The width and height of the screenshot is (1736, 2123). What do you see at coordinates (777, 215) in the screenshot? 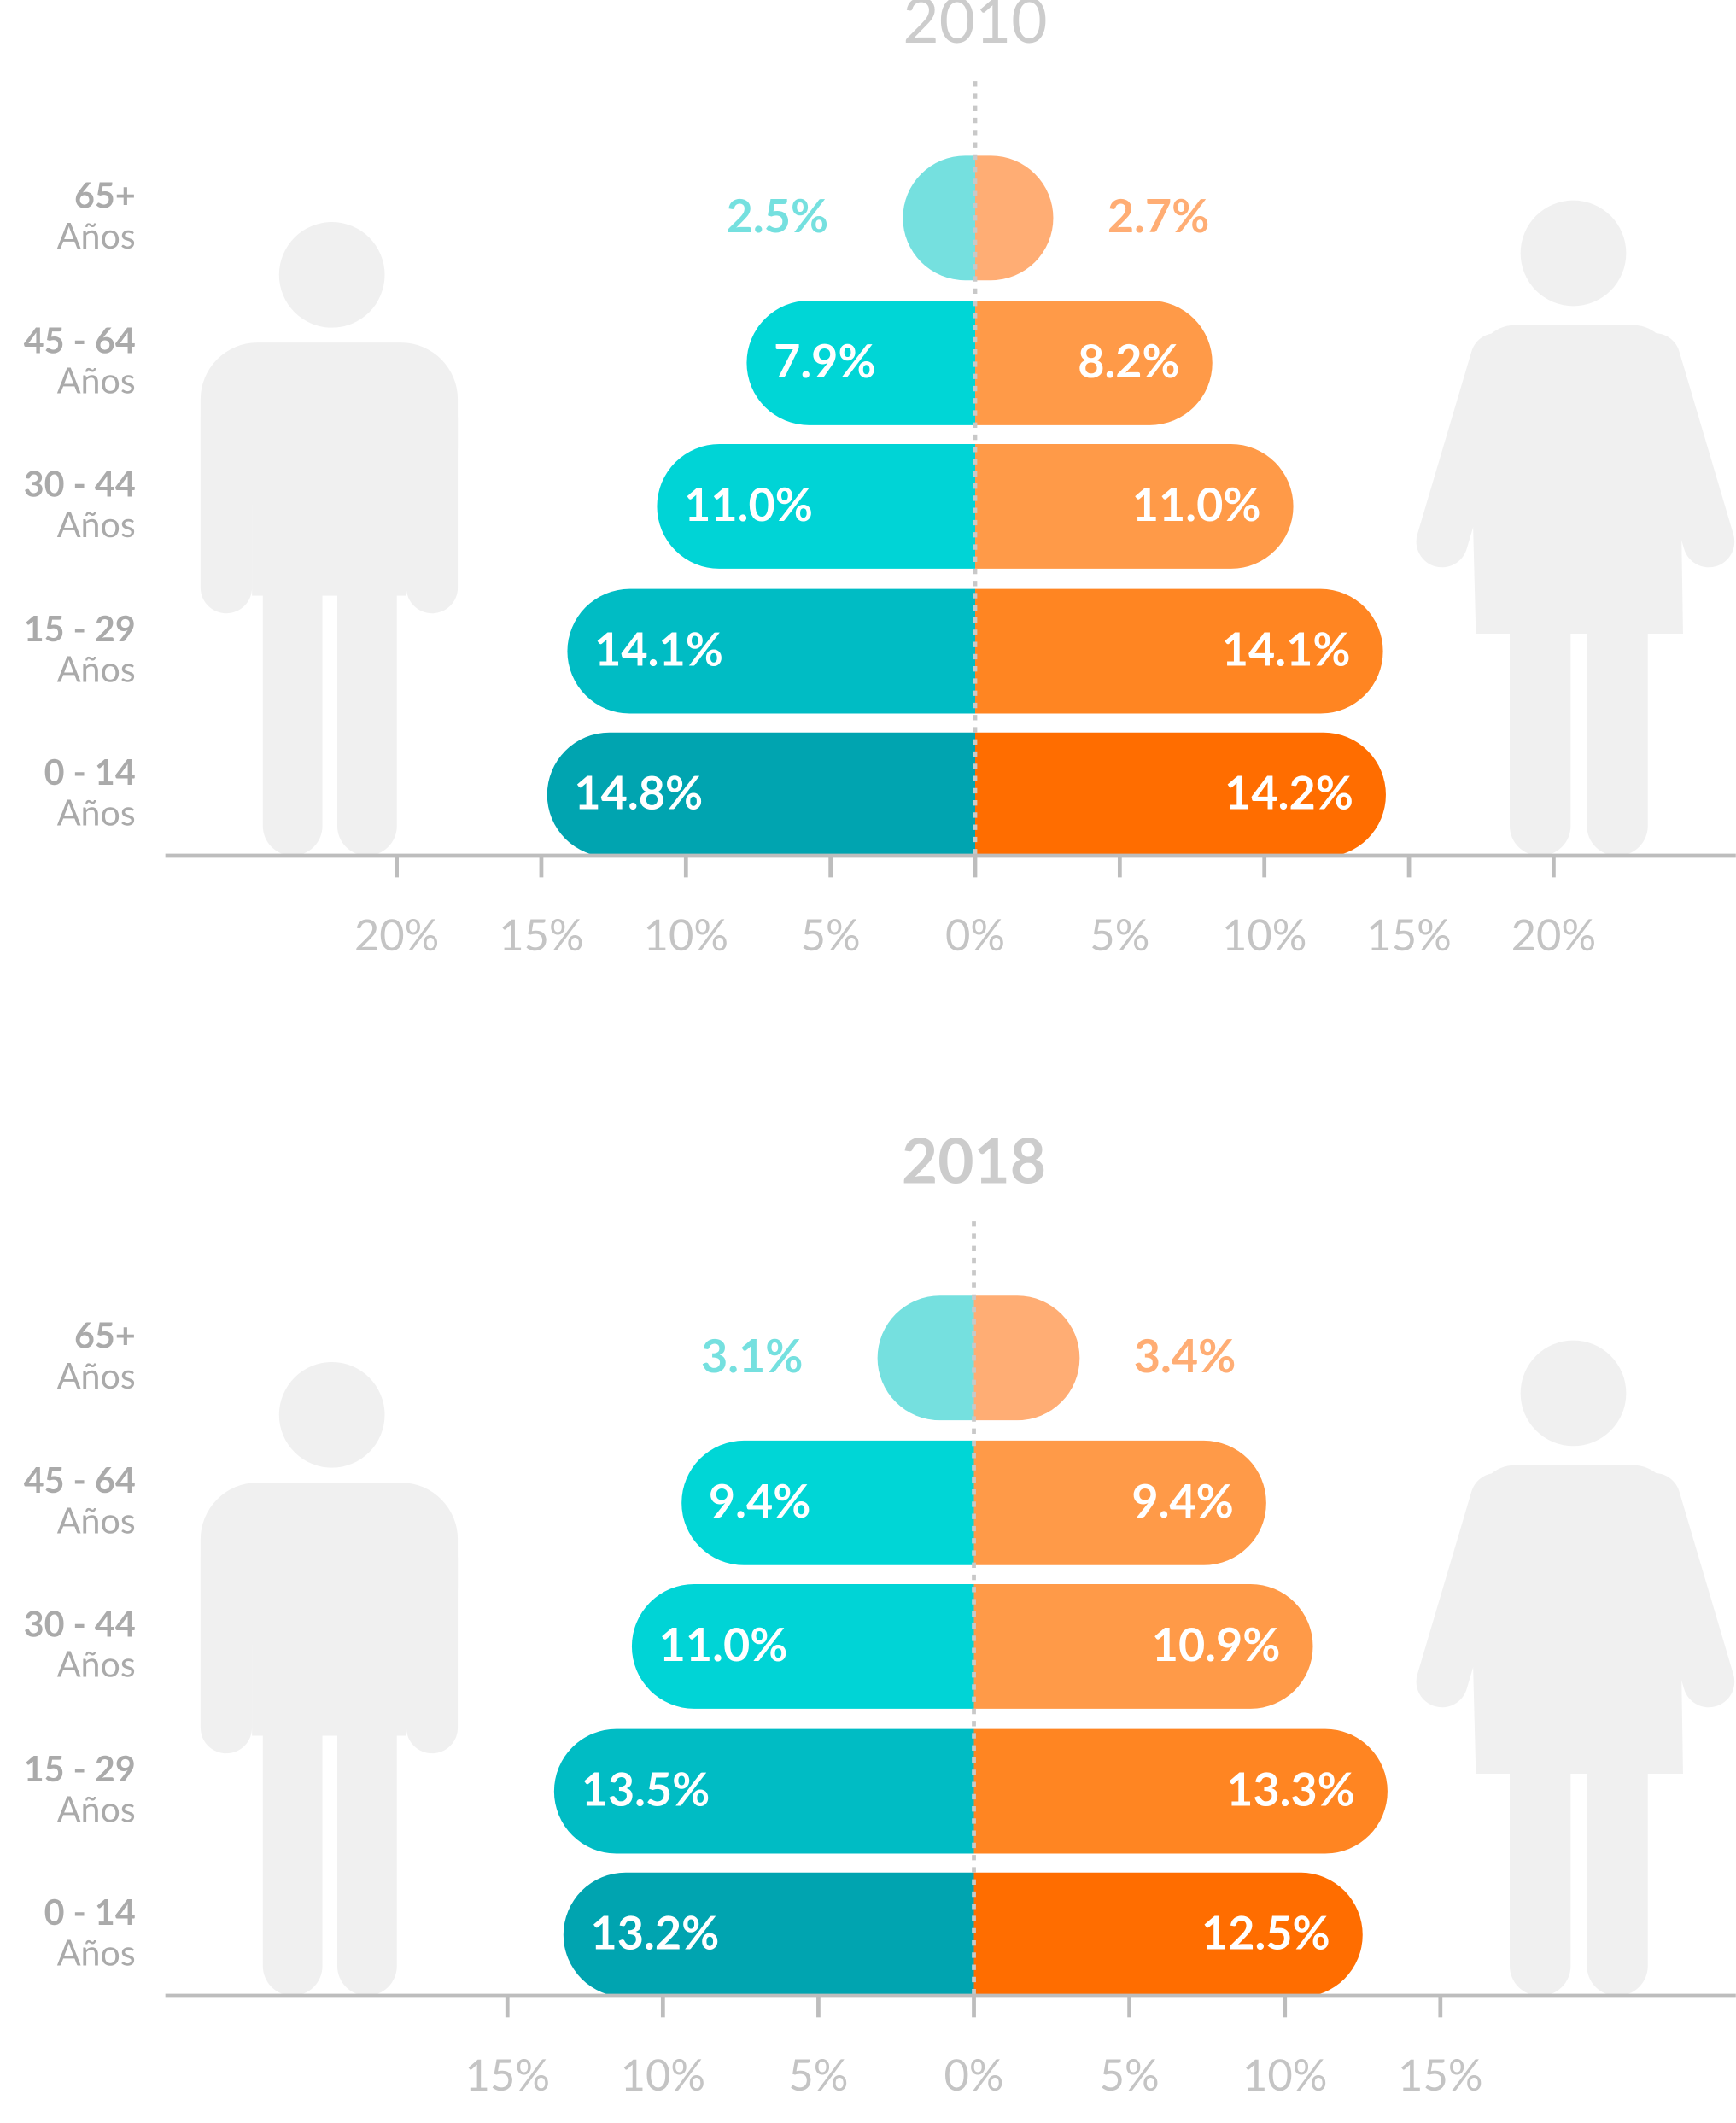
I see `value-label: 2.5%` at bounding box center [777, 215].